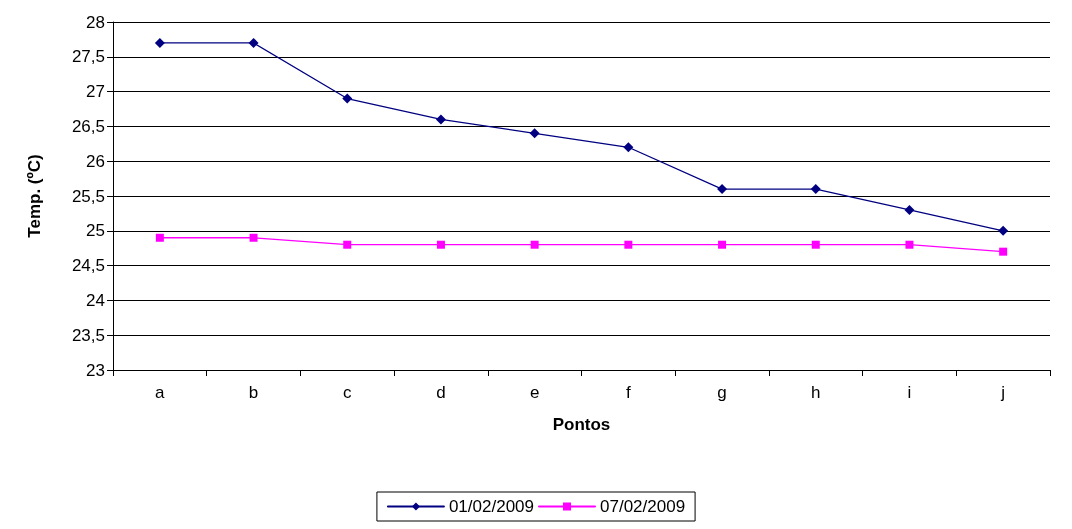 Image resolution: width=1072 pixels, height=529 pixels. What do you see at coordinates (534, 392) in the screenshot?
I see `x-tick-label: e` at bounding box center [534, 392].